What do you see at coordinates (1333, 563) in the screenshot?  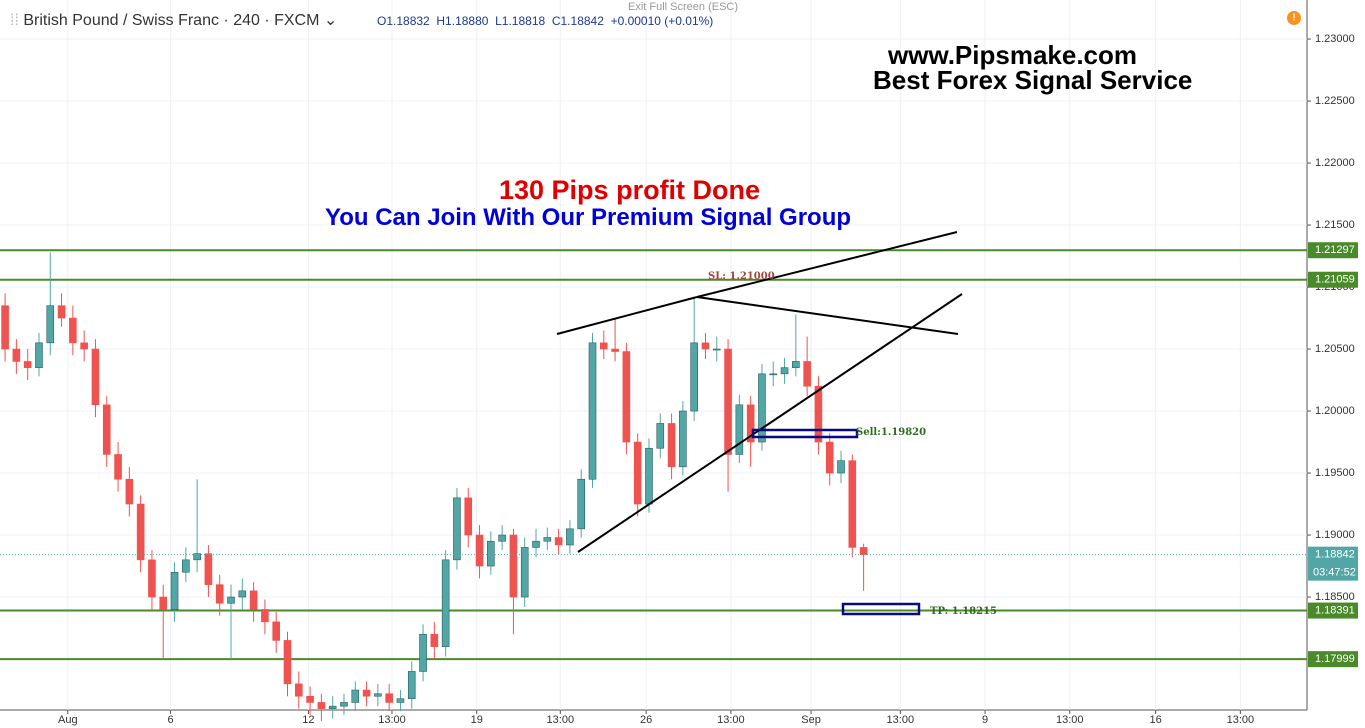 I see `last-price-bg` at bounding box center [1333, 563].